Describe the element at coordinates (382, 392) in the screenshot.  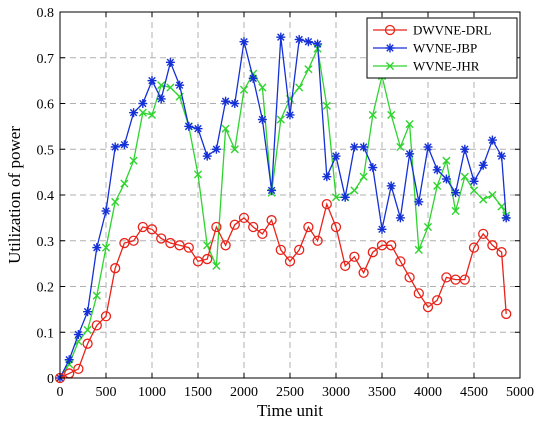
I see `x-tick-label: 3500` at that location.